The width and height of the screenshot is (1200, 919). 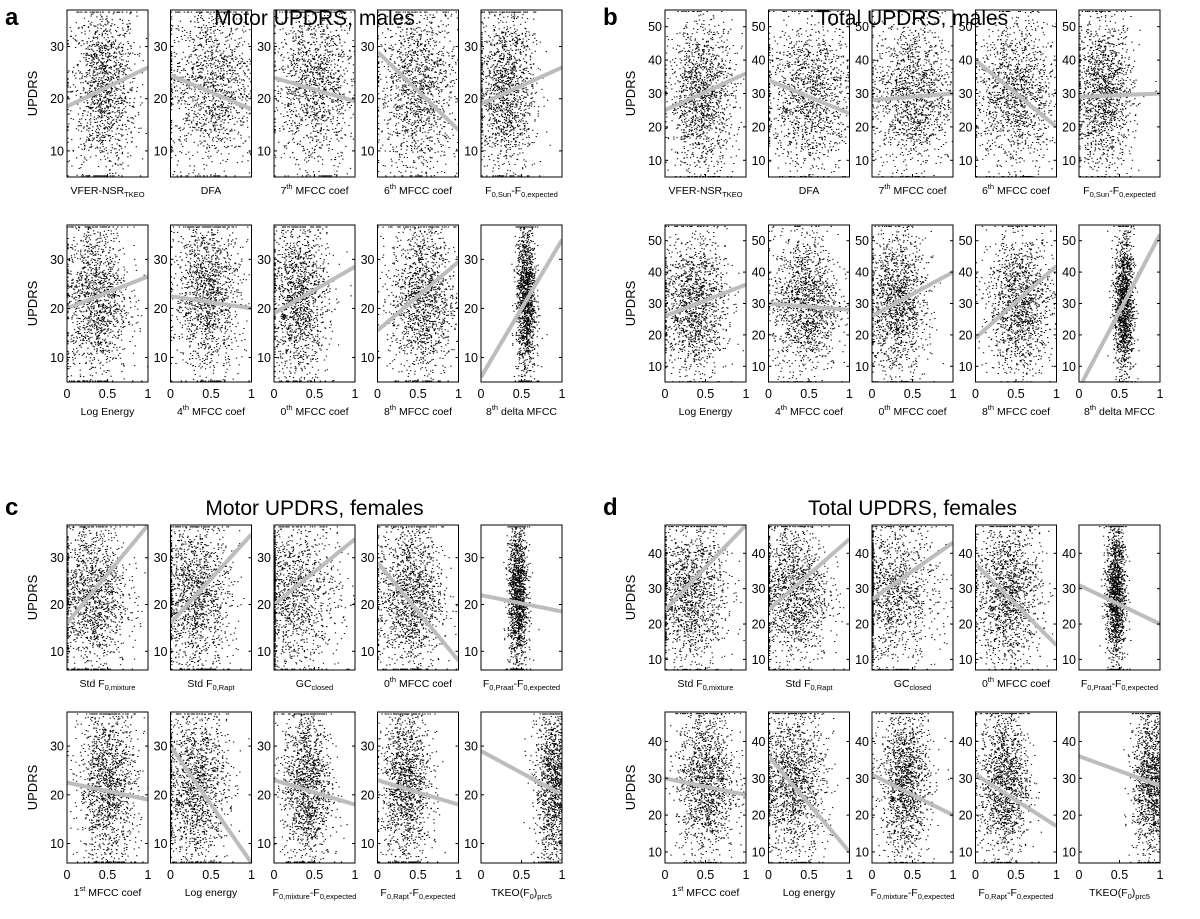 What do you see at coordinates (966, 27) in the screenshot?
I see `y-tick-label: 50` at bounding box center [966, 27].